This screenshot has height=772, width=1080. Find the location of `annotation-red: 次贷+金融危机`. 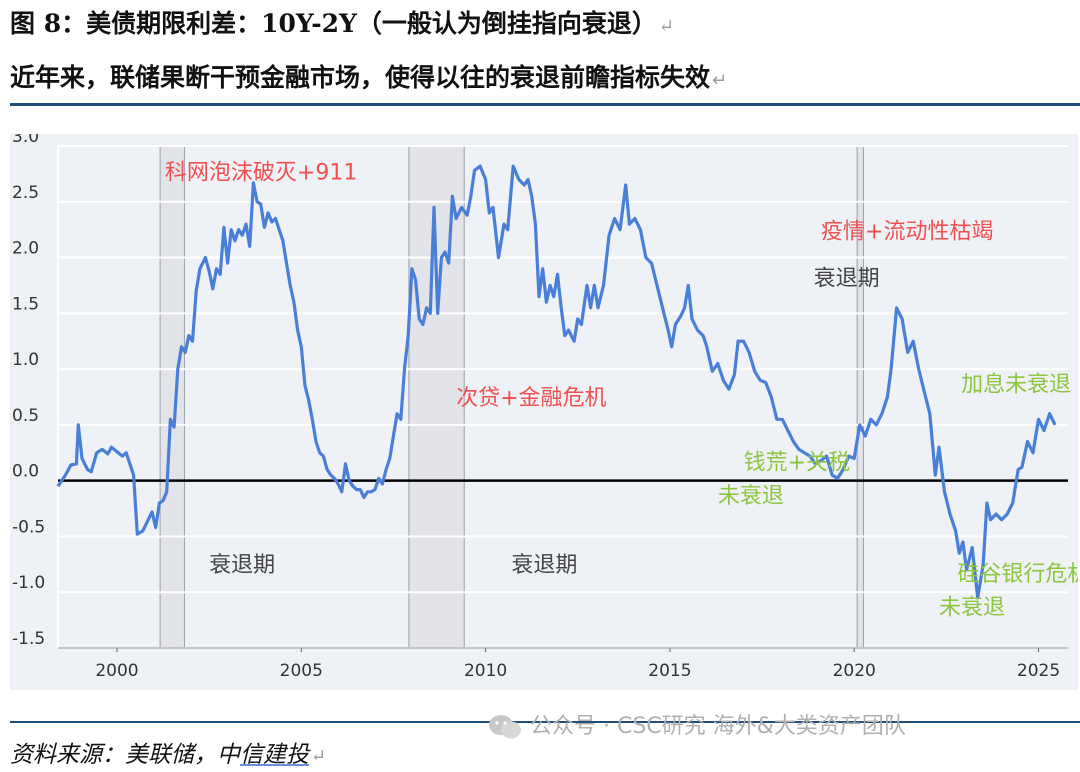

annotation-red: 次贷+金融危机 is located at coordinates (531, 398).